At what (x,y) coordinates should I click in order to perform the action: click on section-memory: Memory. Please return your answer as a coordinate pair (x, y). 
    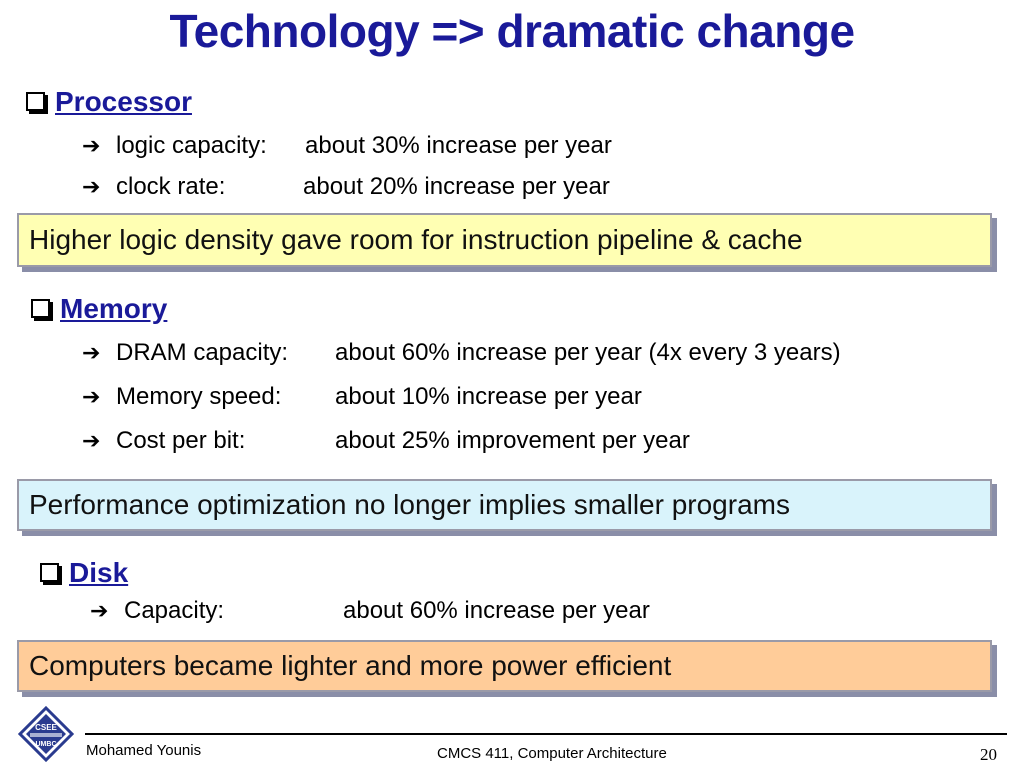
    Looking at the image, I should click on (99, 309).